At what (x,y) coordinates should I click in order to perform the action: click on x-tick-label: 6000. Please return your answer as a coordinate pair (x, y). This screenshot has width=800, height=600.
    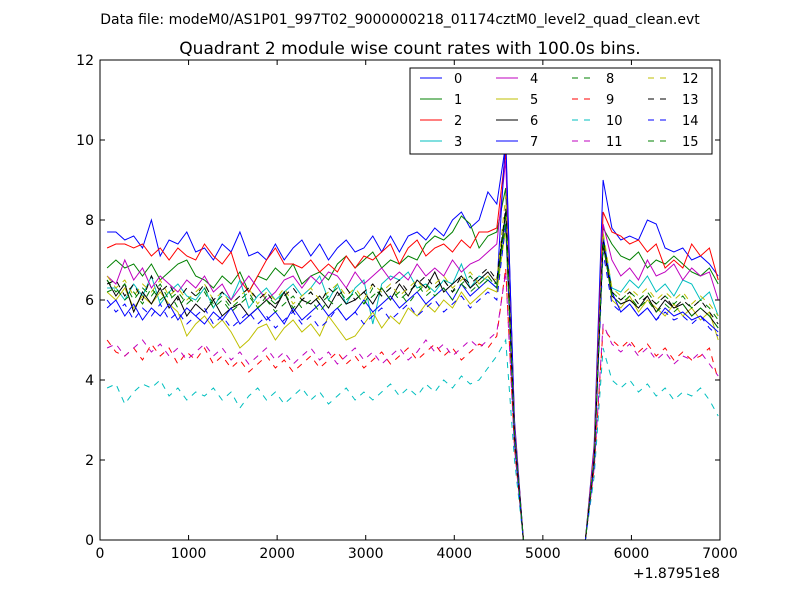
    Looking at the image, I should click on (632, 554).